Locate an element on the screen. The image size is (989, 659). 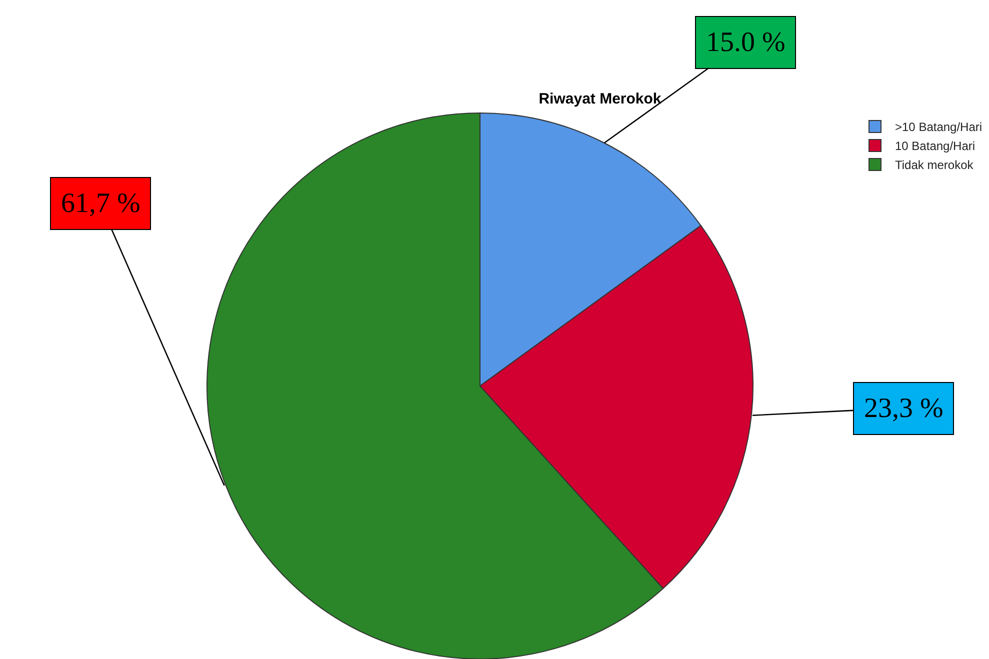
legend-label: >10 Batang/Hari is located at coordinates (938, 127).